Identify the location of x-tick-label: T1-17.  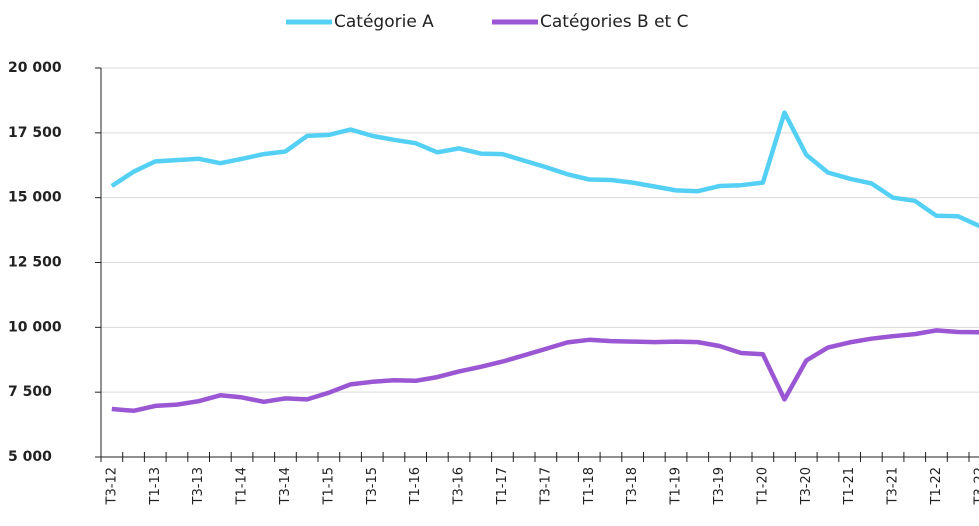
(502, 486).